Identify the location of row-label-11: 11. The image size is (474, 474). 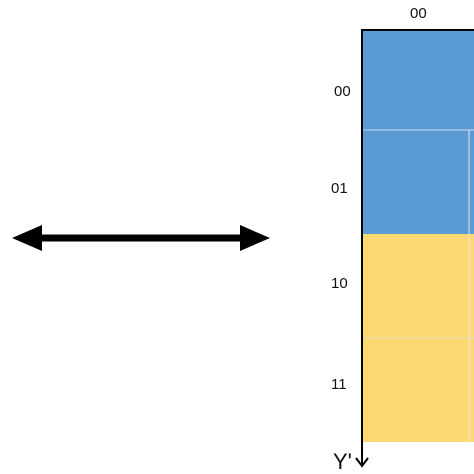
(339, 384).